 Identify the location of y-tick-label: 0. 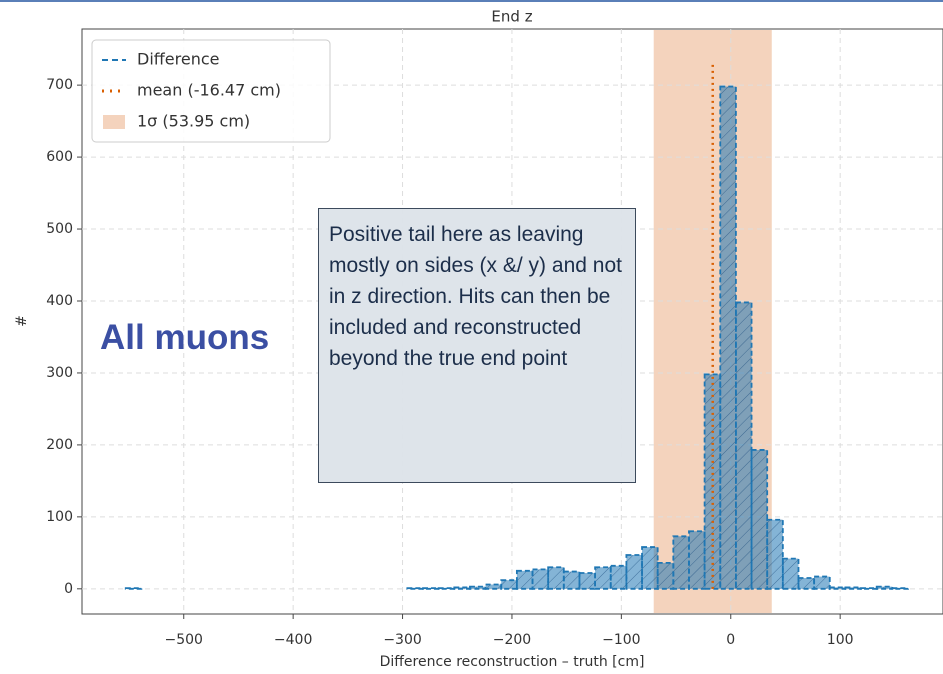
(68, 589).